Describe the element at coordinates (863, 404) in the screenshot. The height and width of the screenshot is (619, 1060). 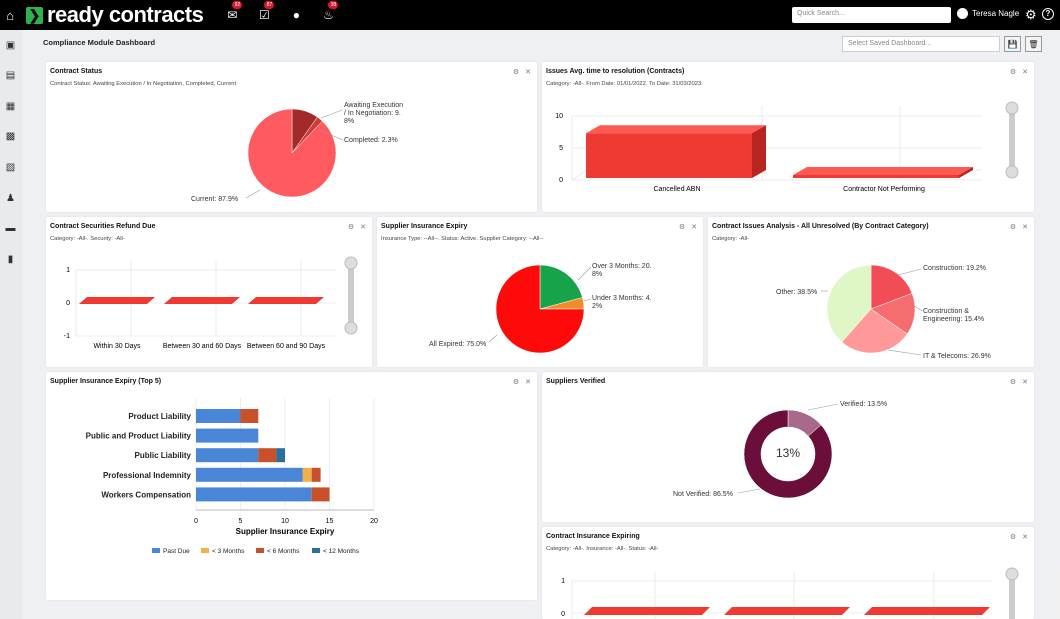
I see `pie-label: Verified: 13.5%` at that location.